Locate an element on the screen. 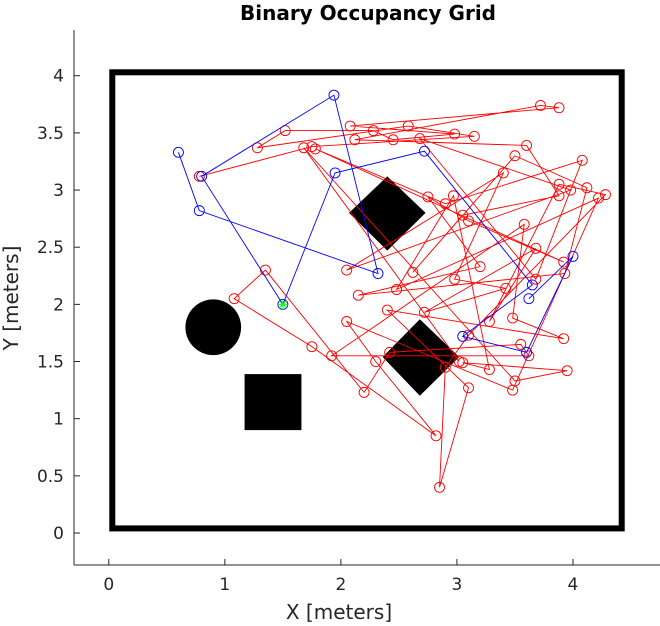  y-ticks: 0 0.5 1 1.5 2 2.5 3 3.5 4 is located at coordinates (58, 305).